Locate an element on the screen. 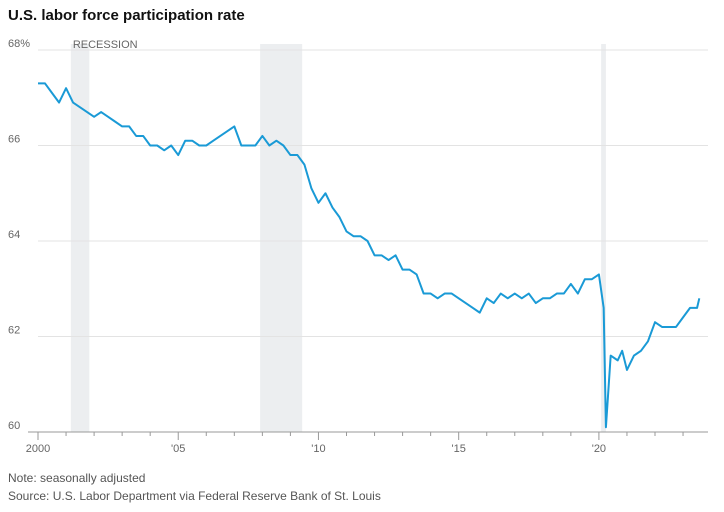 The height and width of the screenshot is (512, 724). y-tick-label: 60 is located at coordinates (14, 426).